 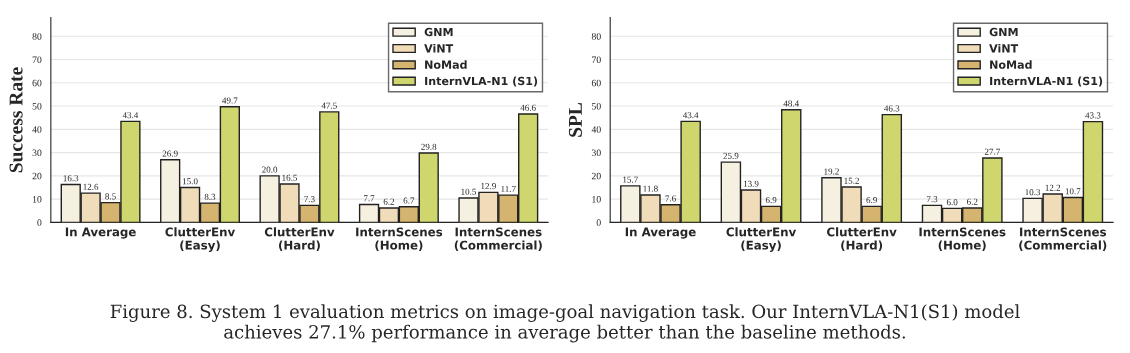 What do you see at coordinates (270, 169) in the screenshot?
I see `data-label: 20.0` at bounding box center [270, 169].